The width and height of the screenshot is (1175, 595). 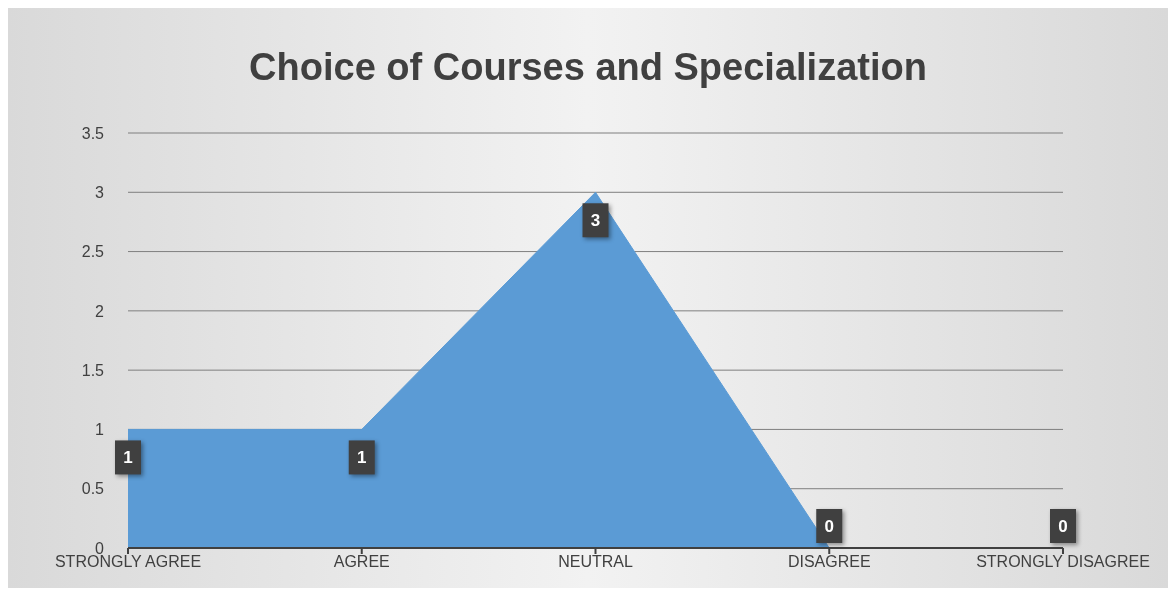 What do you see at coordinates (595, 221) in the screenshot?
I see `data-label: 3` at bounding box center [595, 221].